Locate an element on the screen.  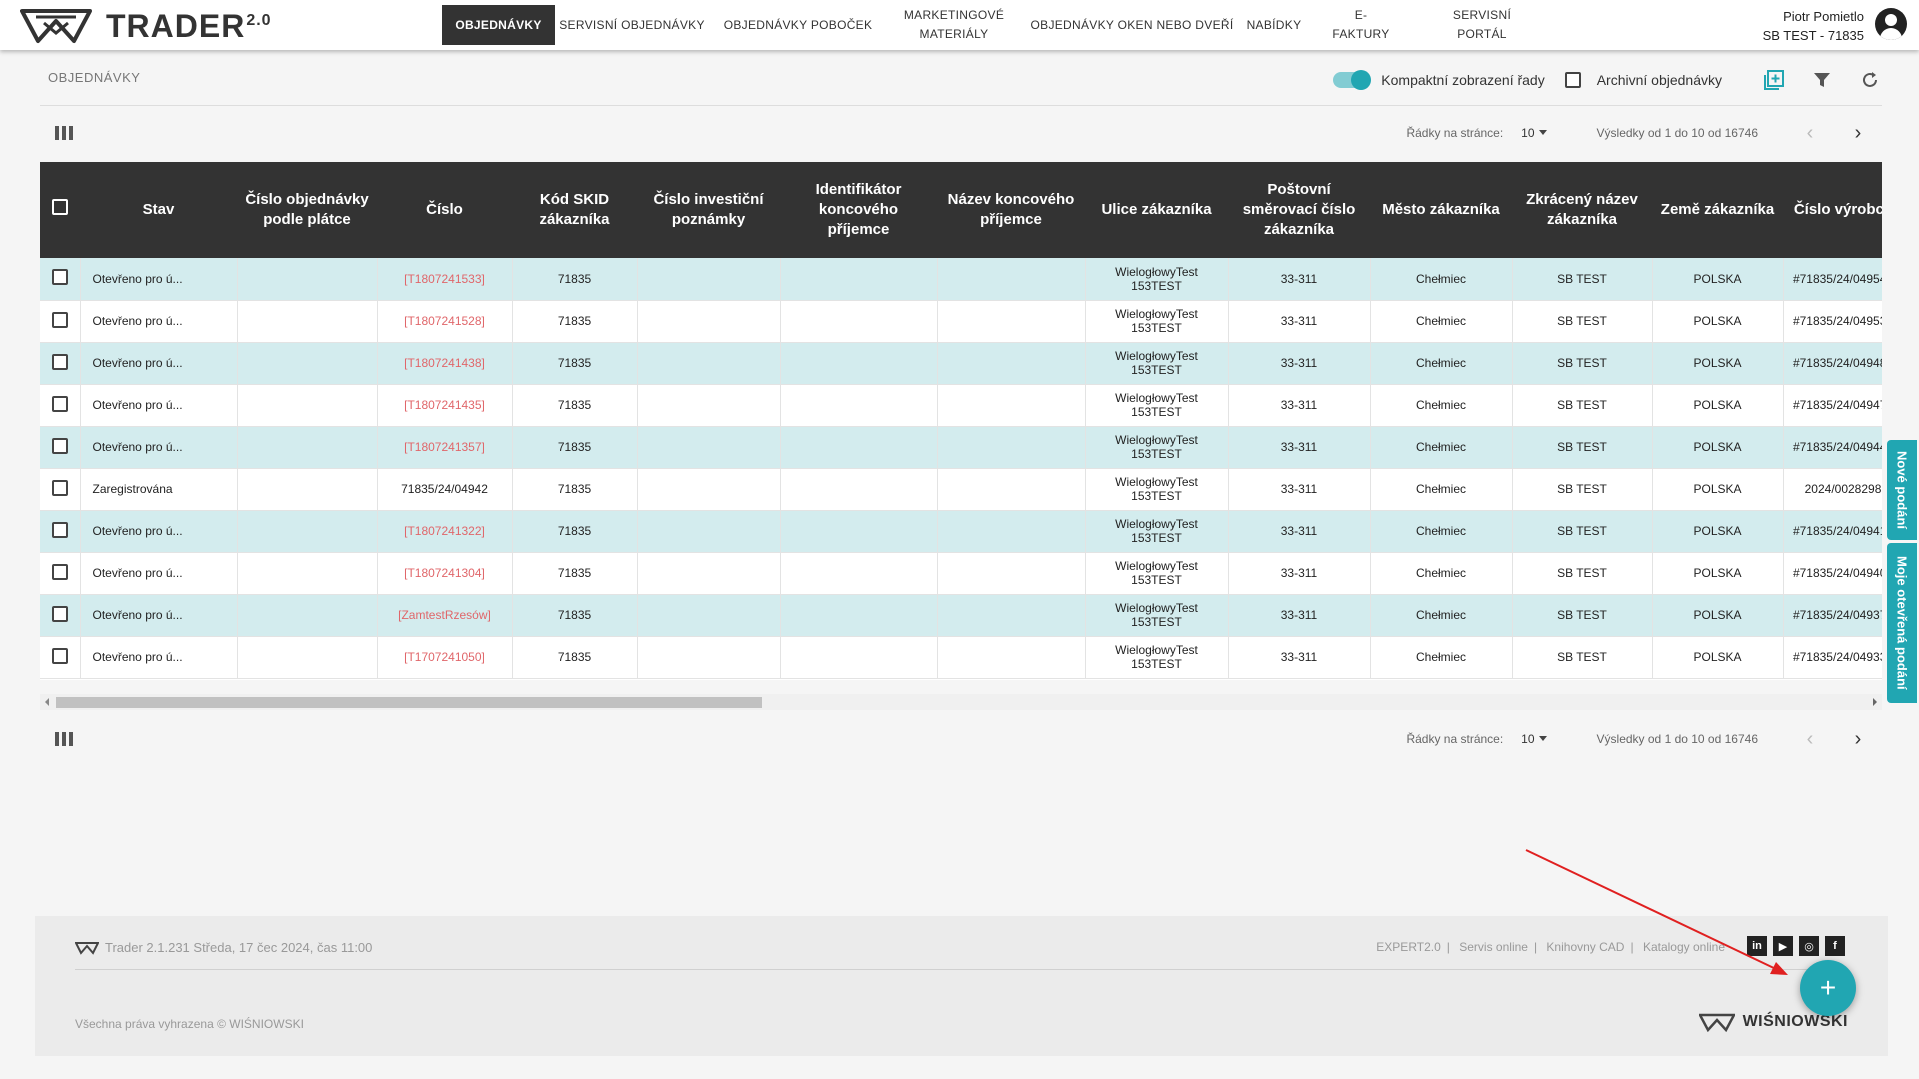
add-order-icon is located at coordinates (1774, 80).